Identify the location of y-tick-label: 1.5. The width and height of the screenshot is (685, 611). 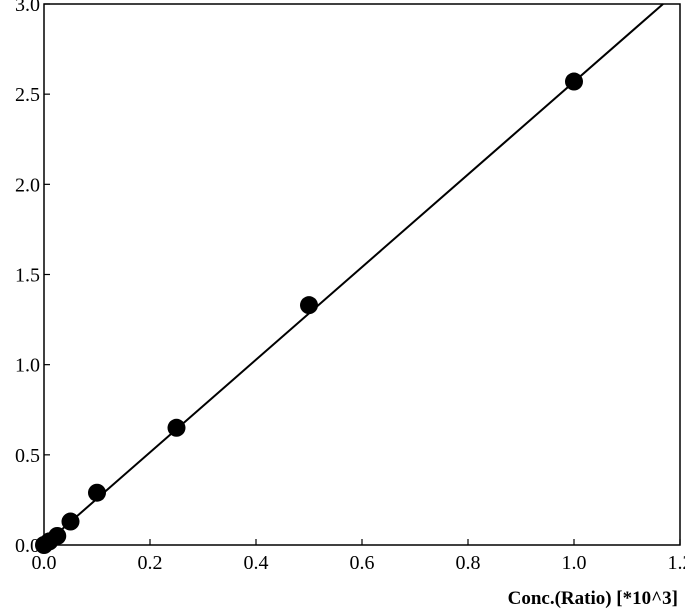
(27, 276).